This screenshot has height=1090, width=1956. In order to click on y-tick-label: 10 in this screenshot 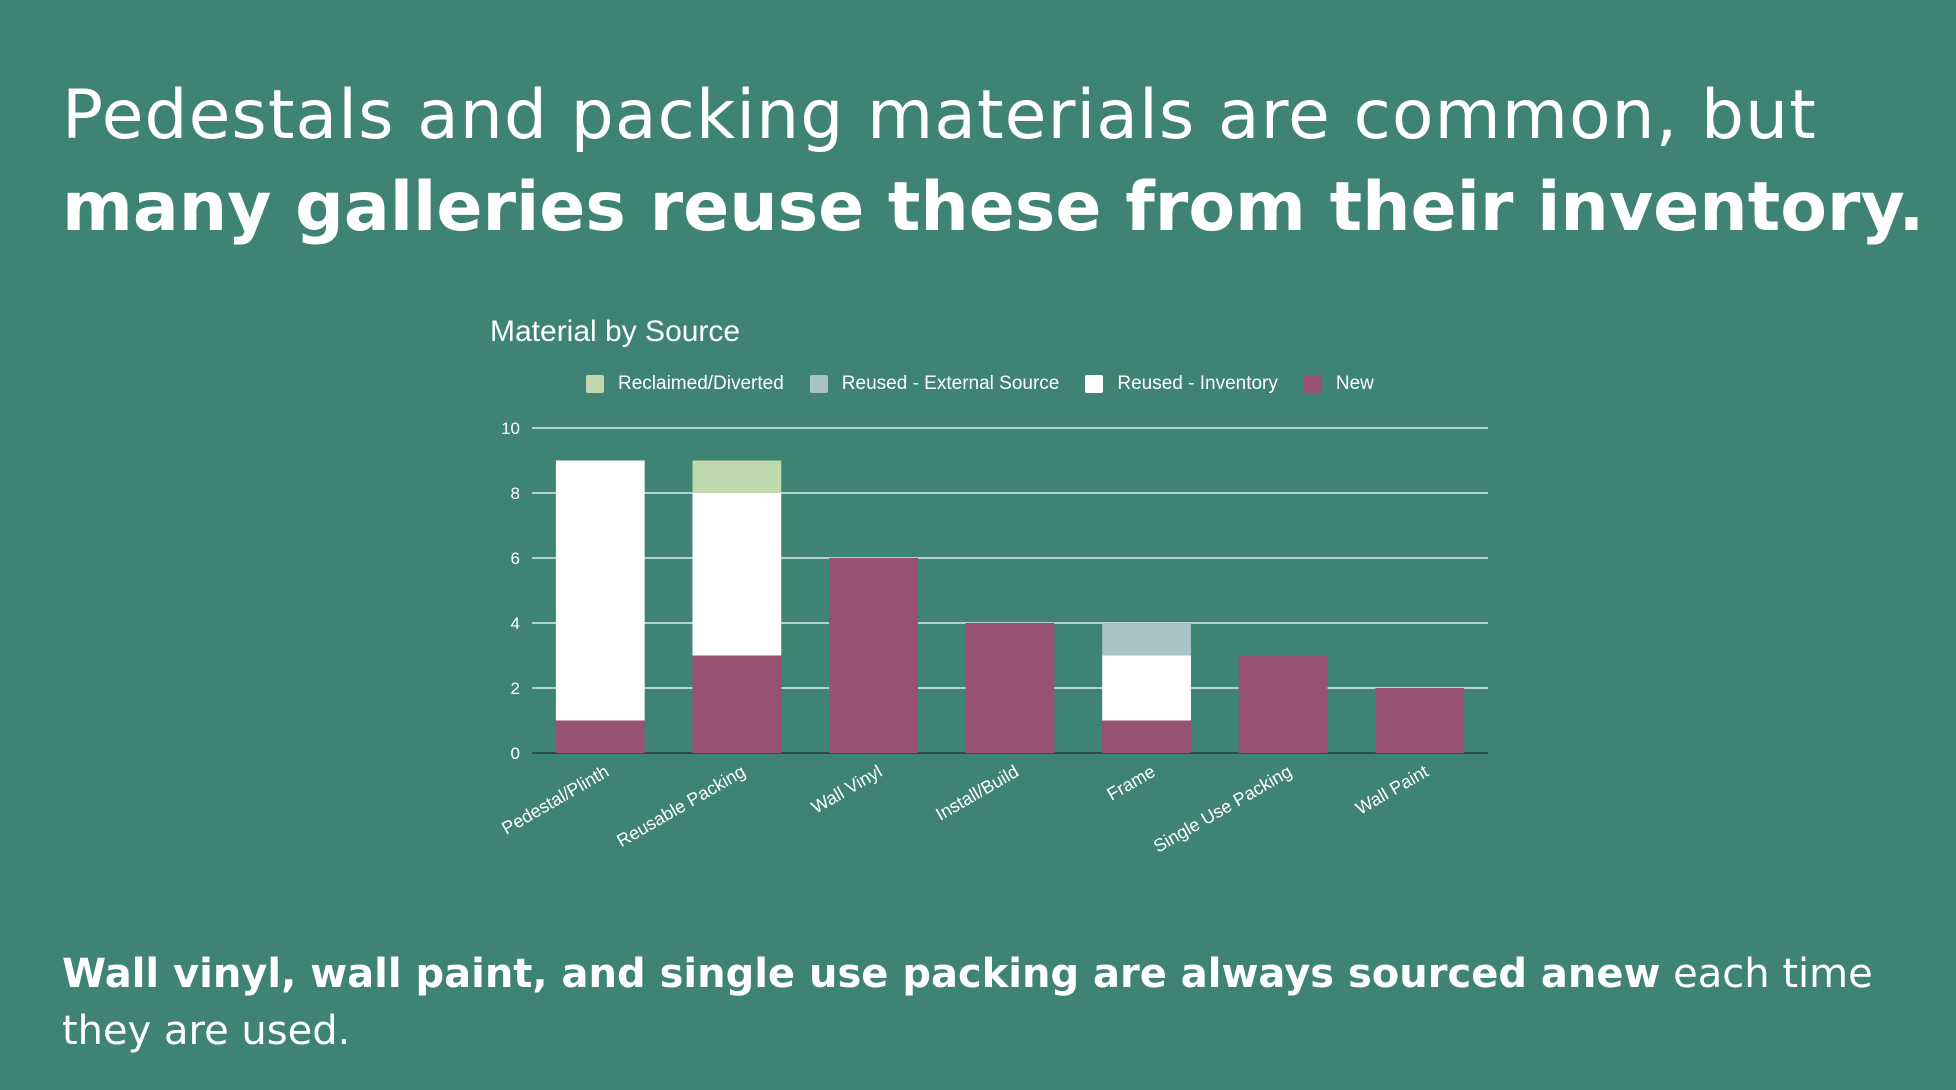, I will do `click(510, 428)`.